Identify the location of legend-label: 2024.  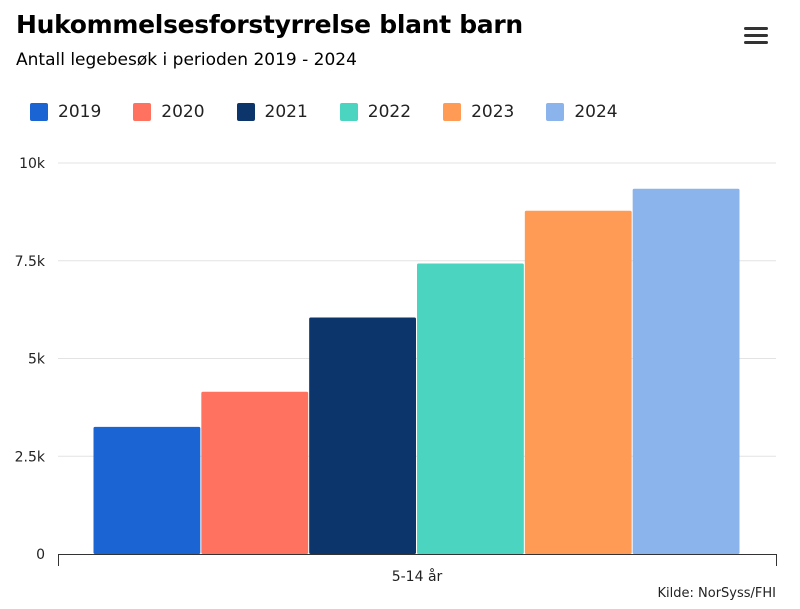
(596, 112).